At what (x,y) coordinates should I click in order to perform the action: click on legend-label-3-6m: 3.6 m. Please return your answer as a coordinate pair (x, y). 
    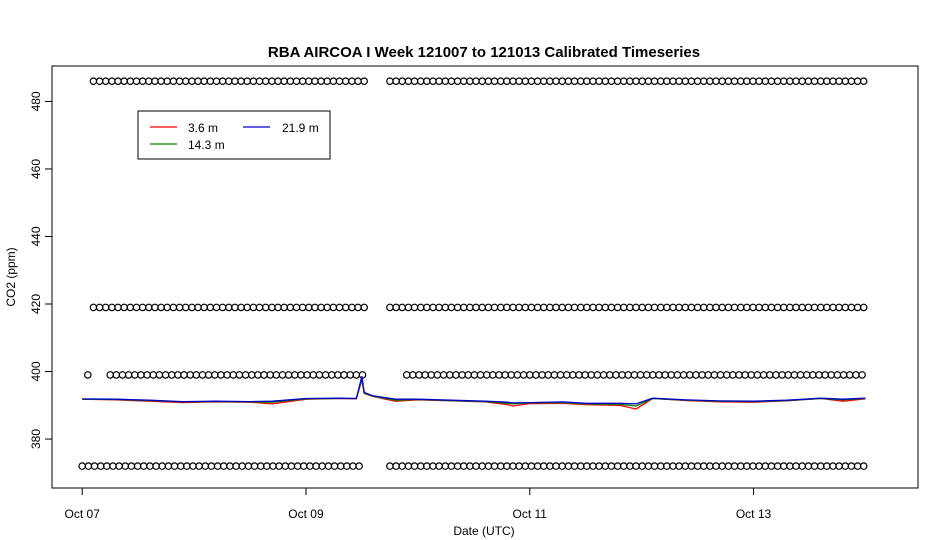
    Looking at the image, I should click on (203, 128).